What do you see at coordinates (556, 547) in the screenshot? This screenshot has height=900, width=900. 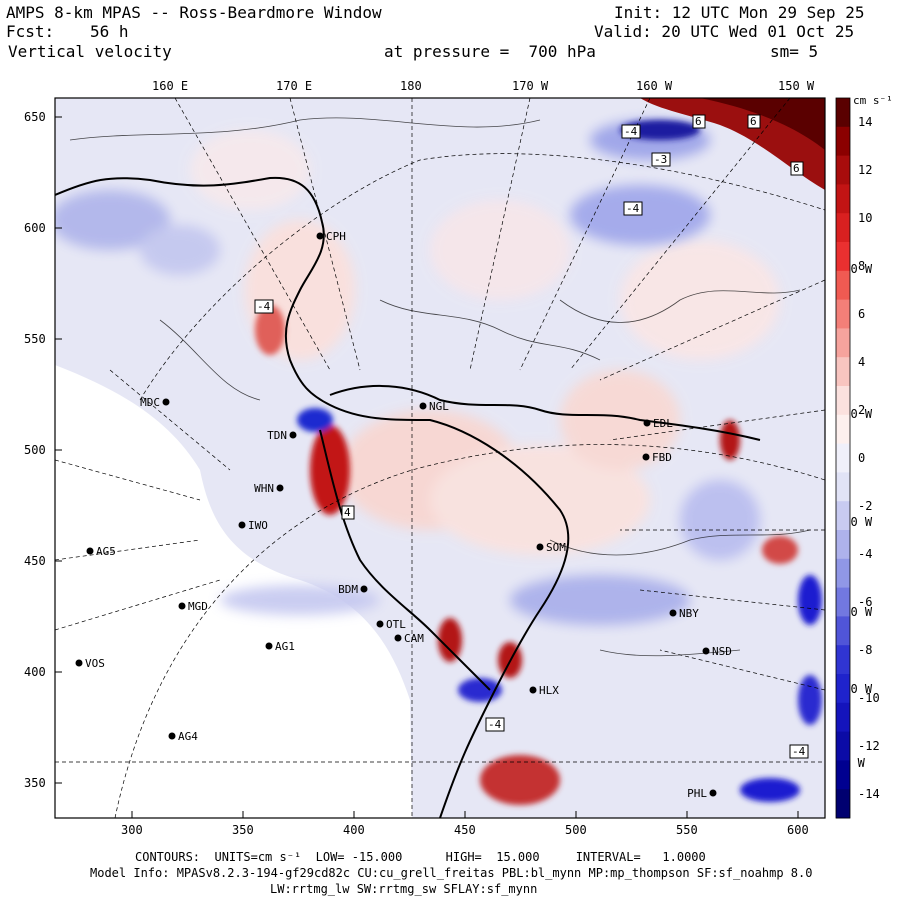 I see `station-label-som: SOM` at bounding box center [556, 547].